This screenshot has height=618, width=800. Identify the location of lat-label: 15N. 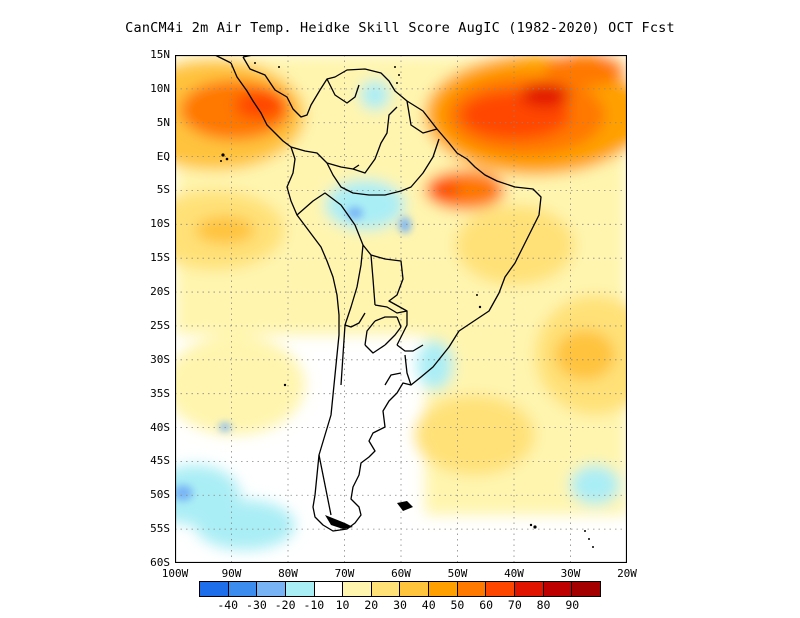
(160, 54).